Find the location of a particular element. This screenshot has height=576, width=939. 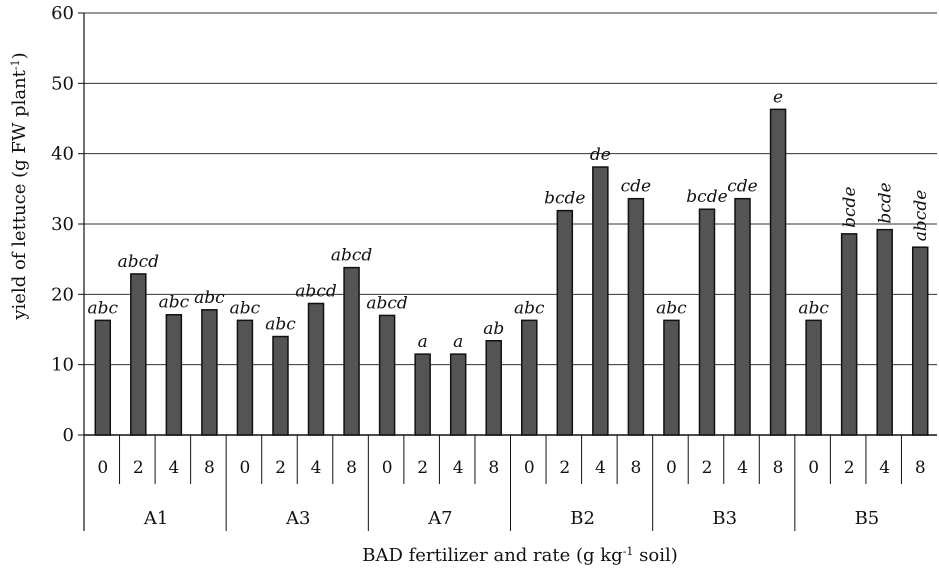

y-tick-label: 0 is located at coordinates (68, 435).